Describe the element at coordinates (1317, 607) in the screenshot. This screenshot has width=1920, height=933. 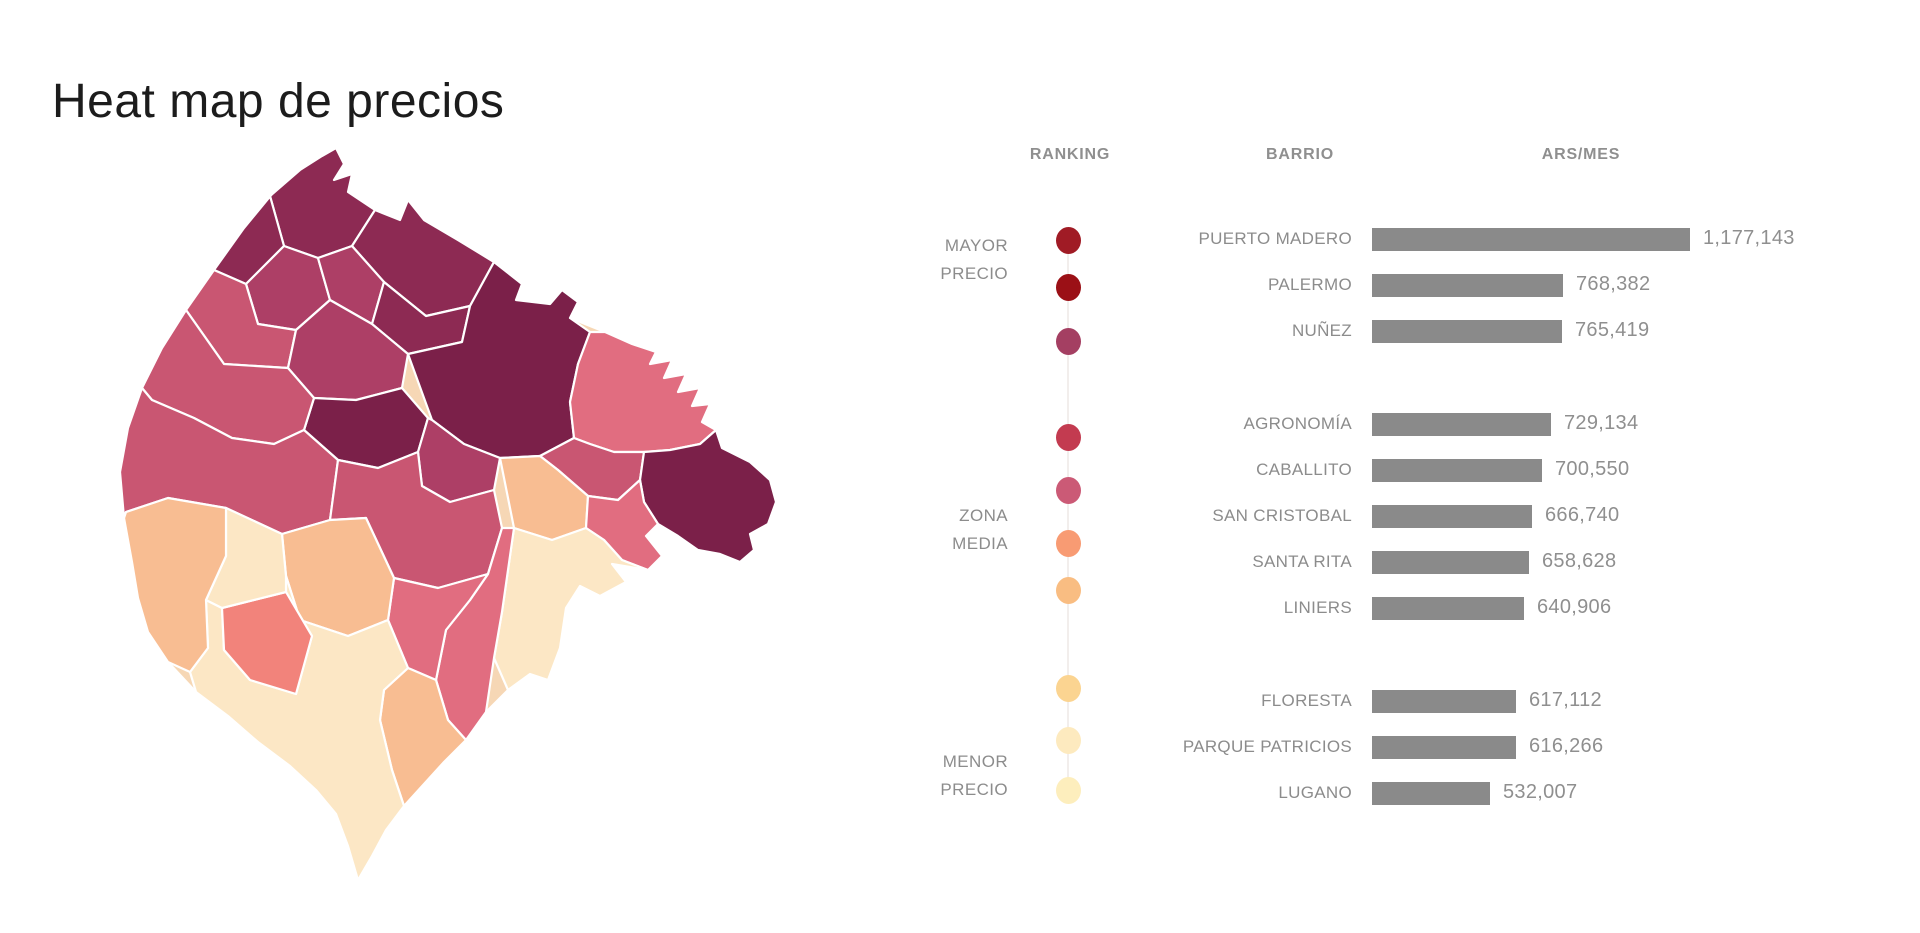
I see `barrio-label: LINIERS` at that location.